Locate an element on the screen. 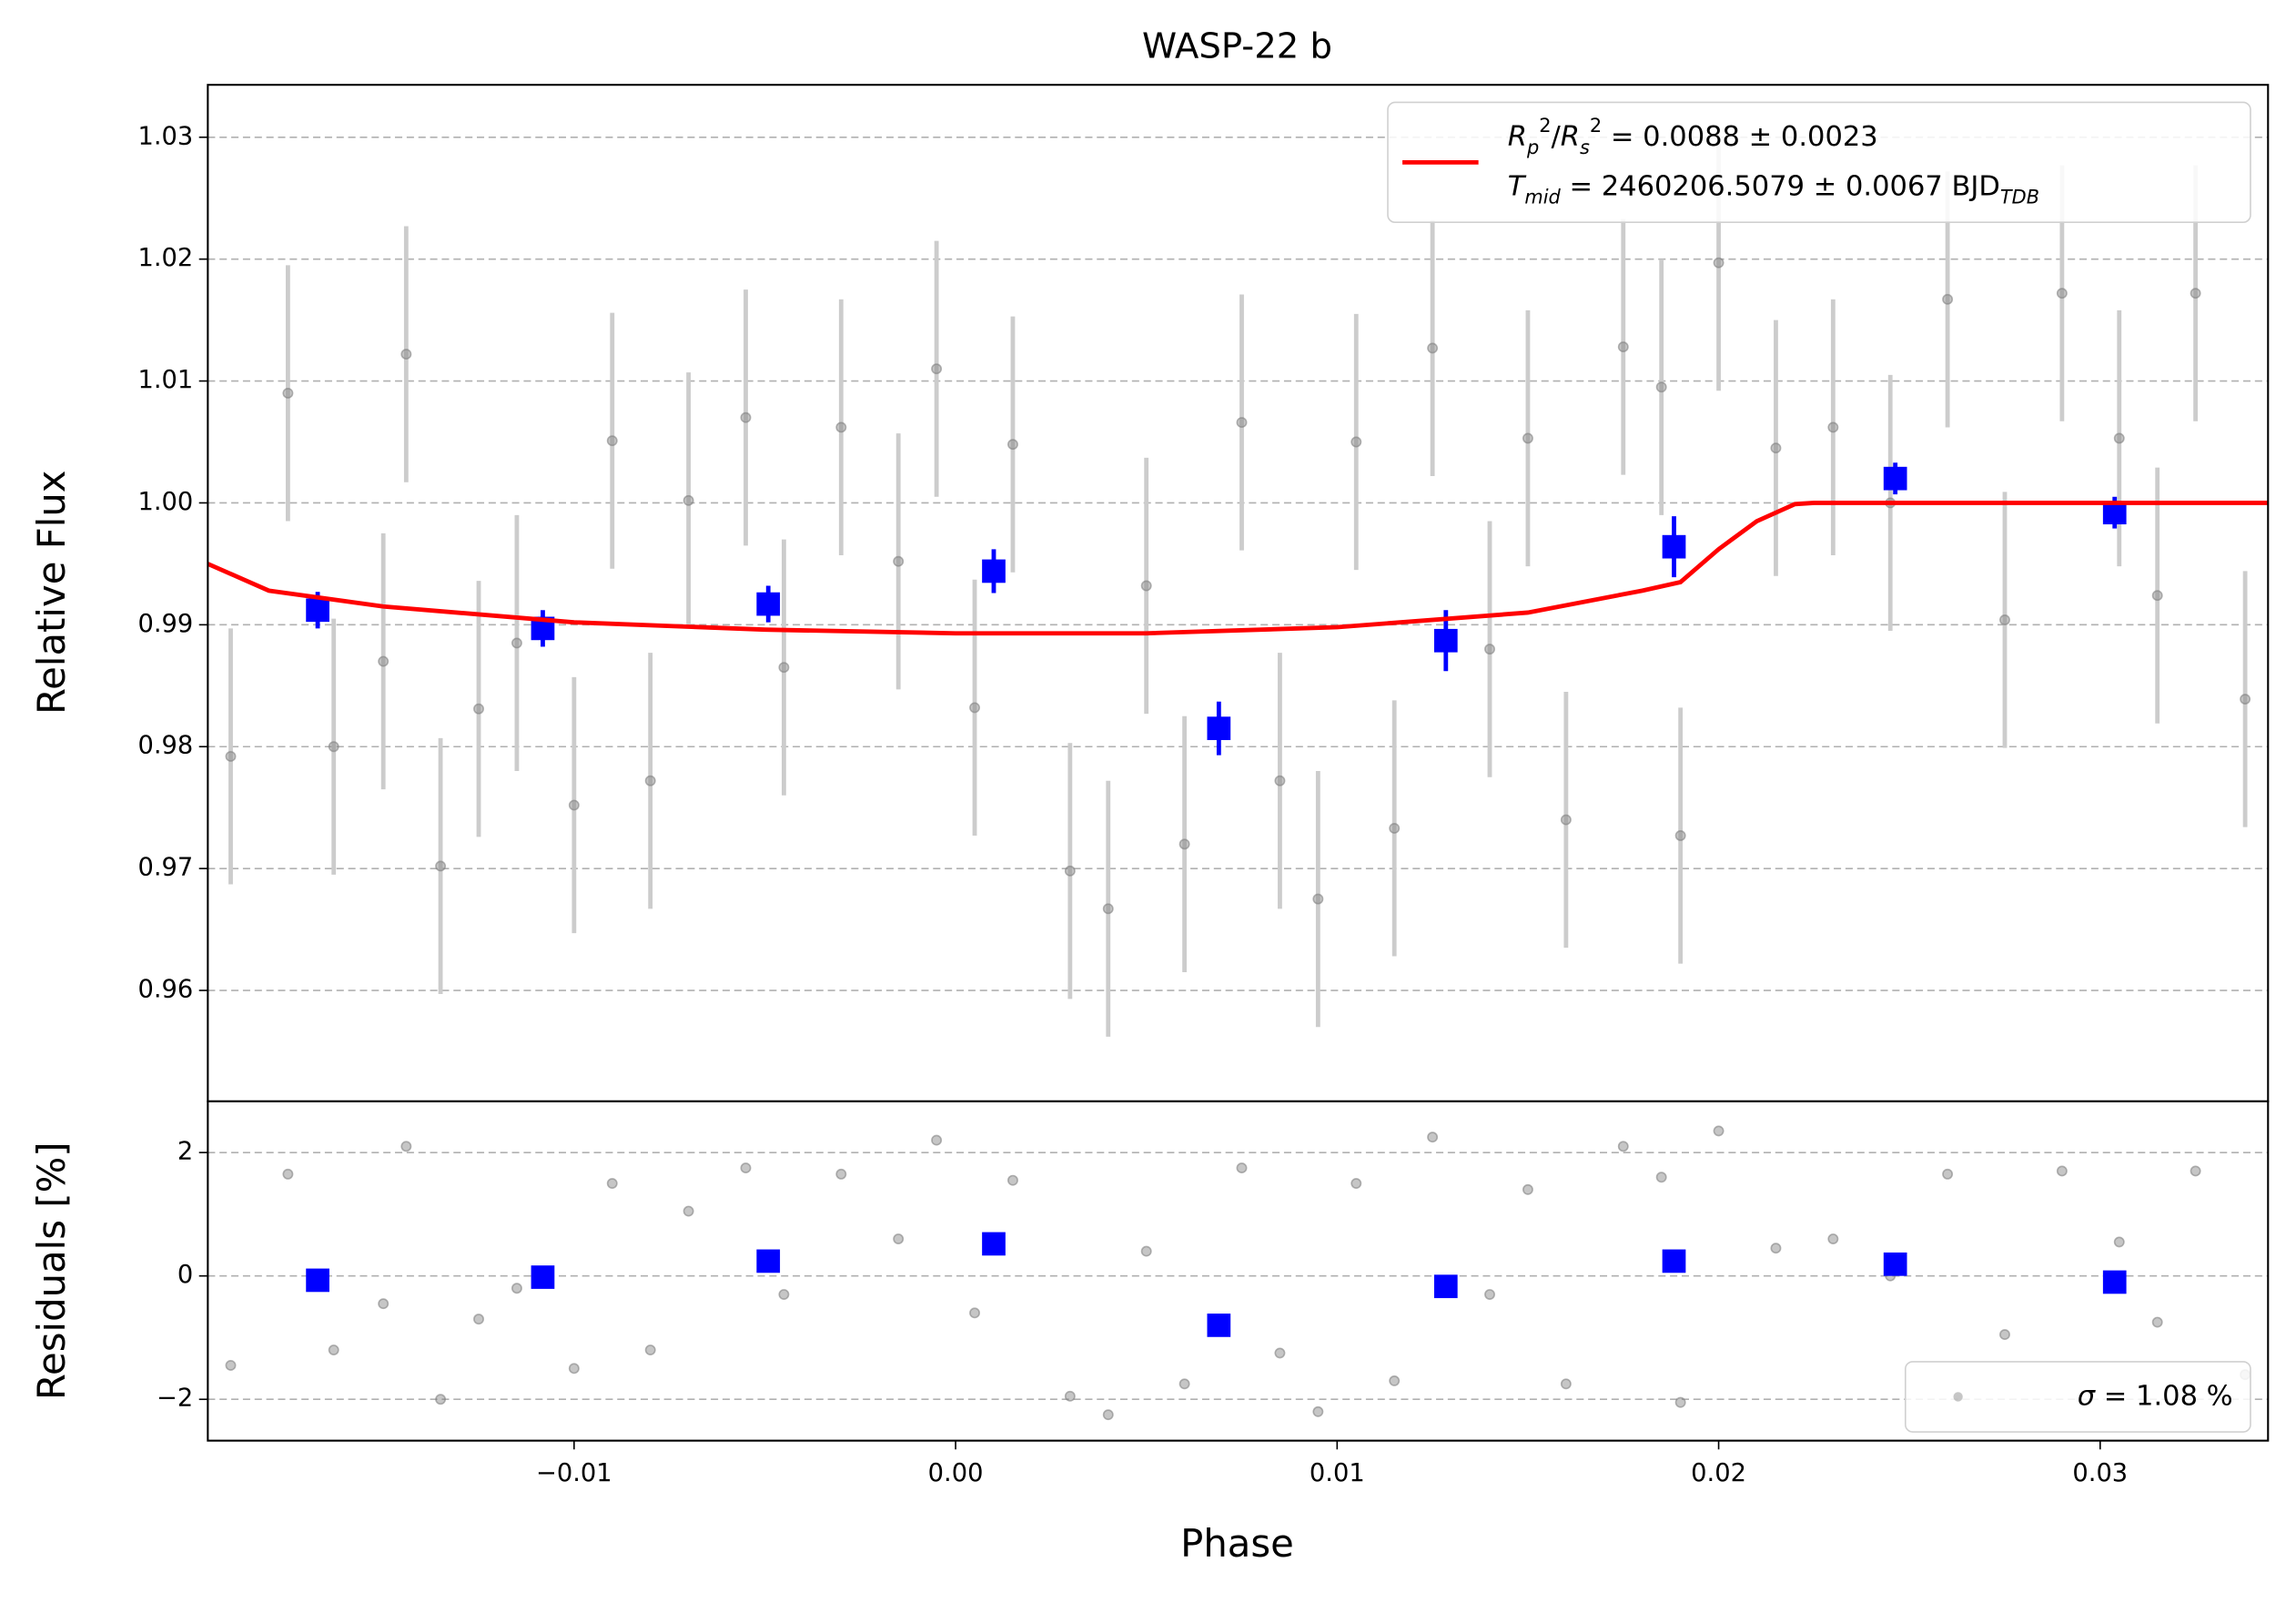 The image size is (2296, 1603). y-tick-label: 1.01 is located at coordinates (166, 380).